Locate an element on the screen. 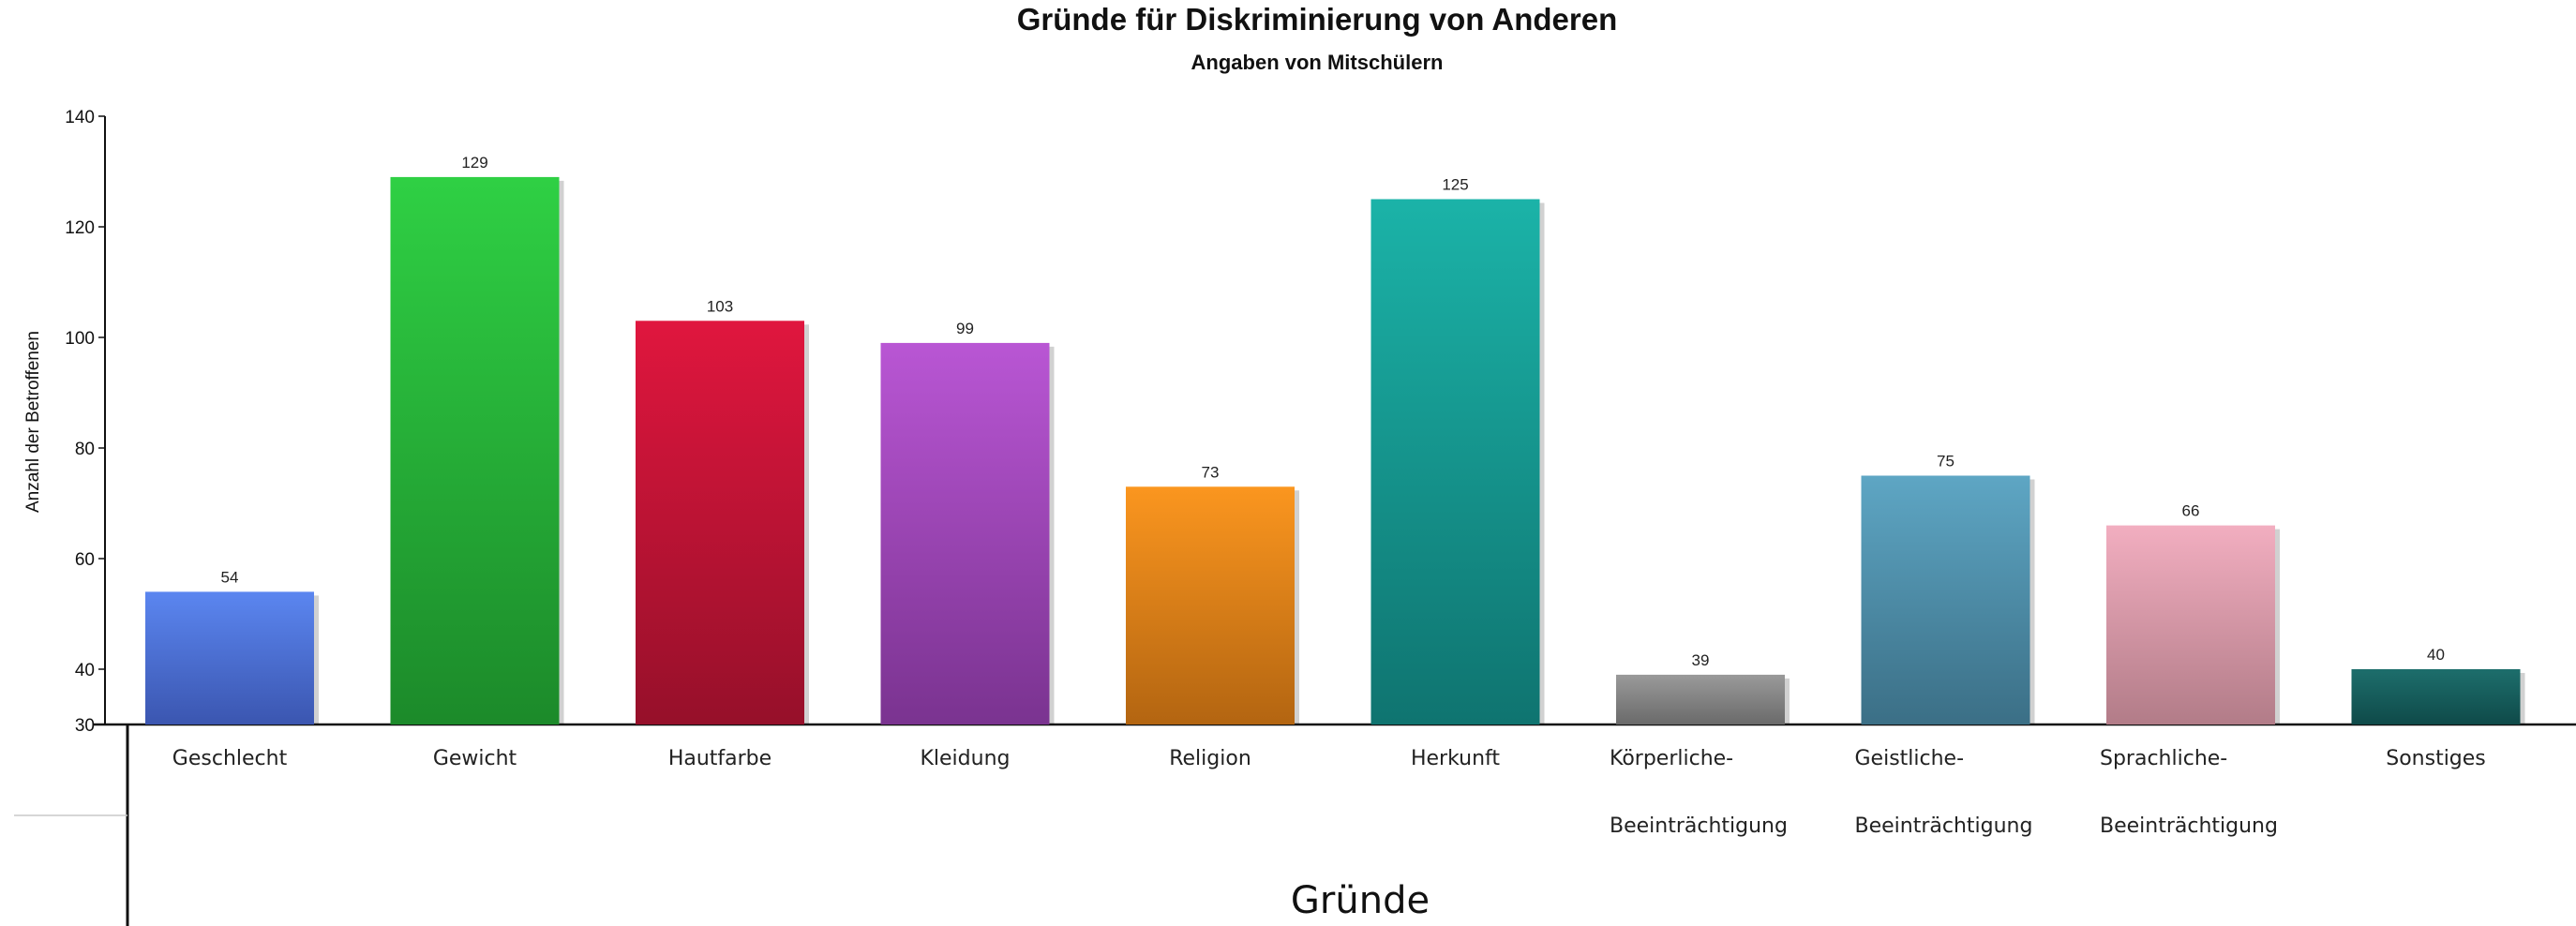 This screenshot has width=2576, height=926. bar-value-label: 39 is located at coordinates (1701, 660).